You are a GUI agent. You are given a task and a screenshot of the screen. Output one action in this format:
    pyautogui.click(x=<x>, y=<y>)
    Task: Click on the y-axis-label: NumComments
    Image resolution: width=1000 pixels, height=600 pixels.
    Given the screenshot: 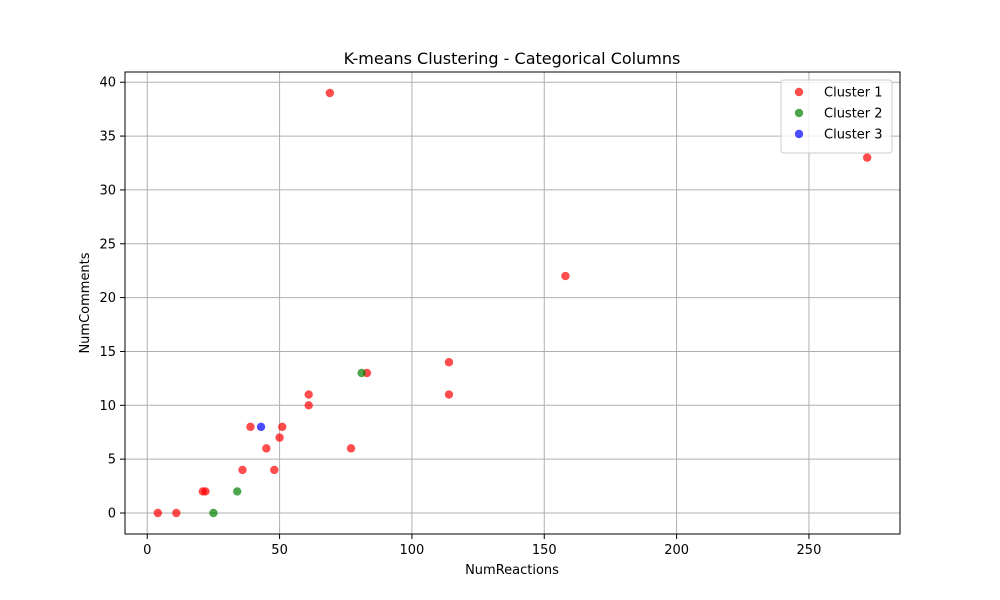 What is the action you would take?
    pyautogui.click(x=85, y=302)
    